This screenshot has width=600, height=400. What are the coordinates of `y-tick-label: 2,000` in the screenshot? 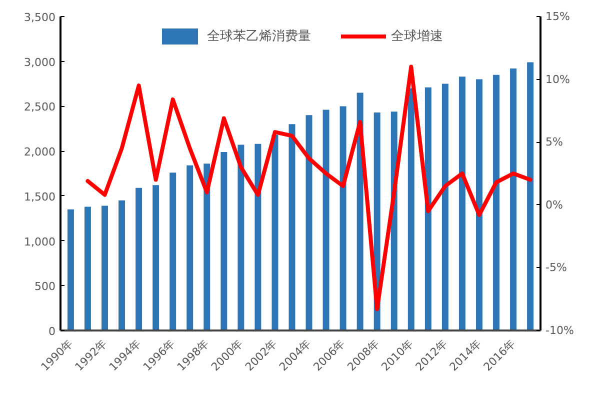 It's located at (40, 152).